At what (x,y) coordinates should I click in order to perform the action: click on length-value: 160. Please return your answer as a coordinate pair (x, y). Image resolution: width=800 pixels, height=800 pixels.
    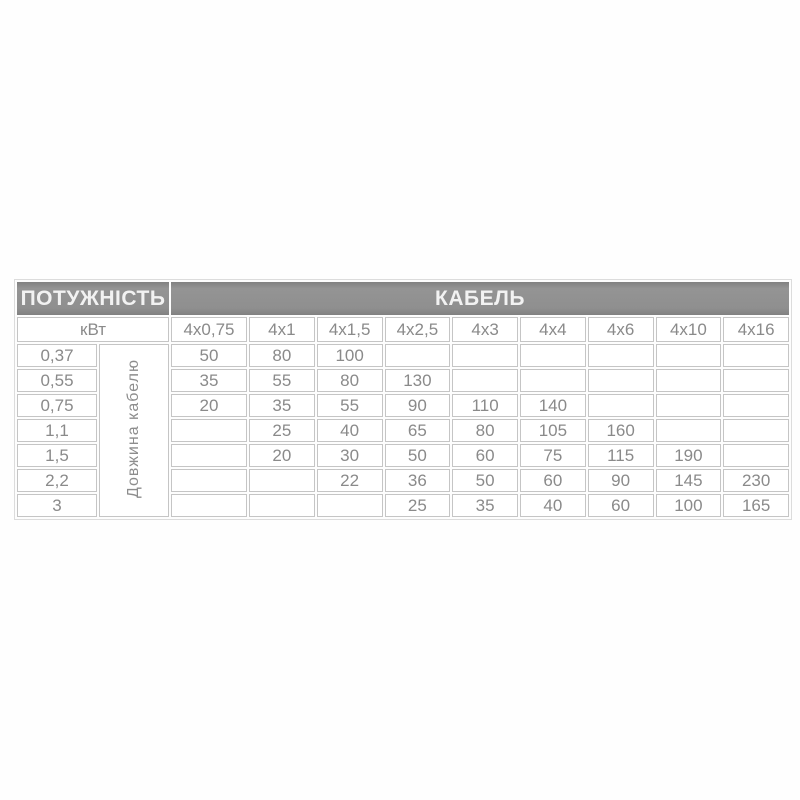
    Looking at the image, I should click on (620, 430).